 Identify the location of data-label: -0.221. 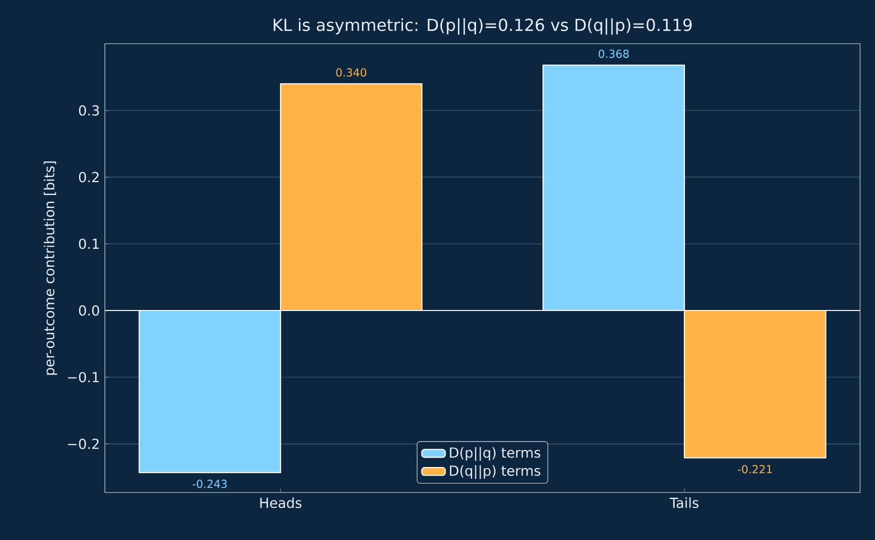
(755, 469).